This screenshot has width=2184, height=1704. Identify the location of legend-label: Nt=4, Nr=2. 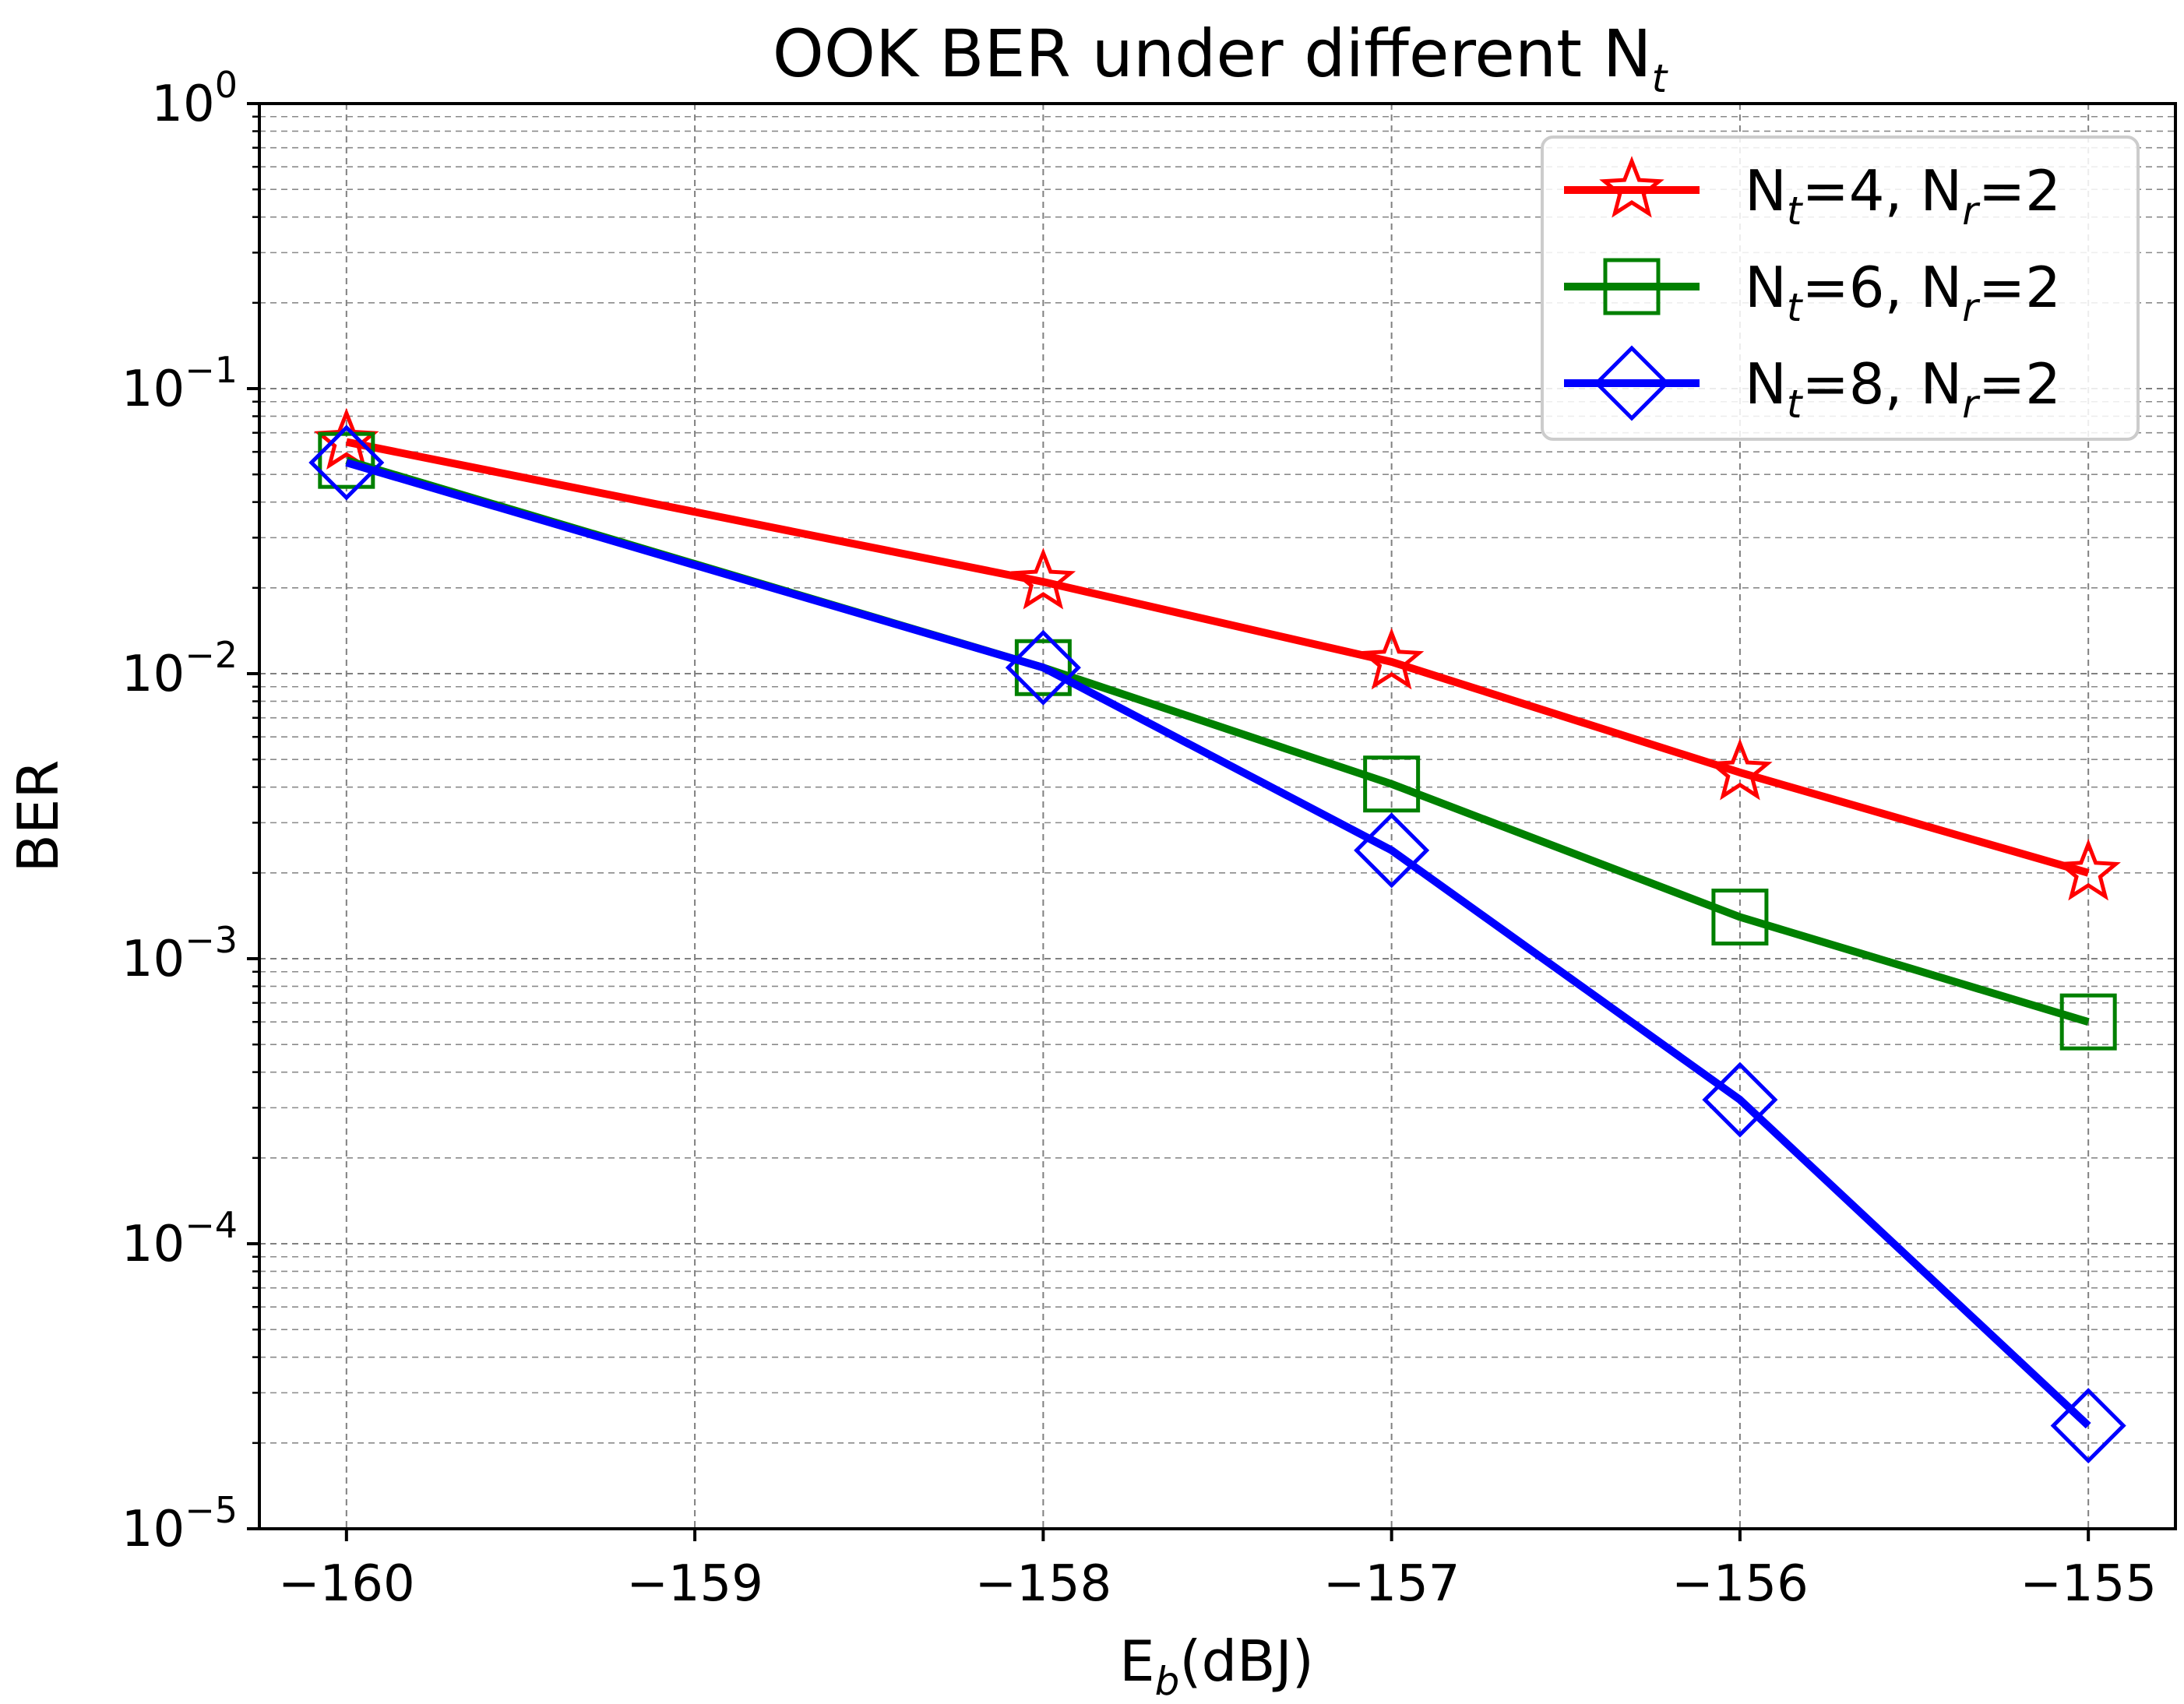
(1903, 196).